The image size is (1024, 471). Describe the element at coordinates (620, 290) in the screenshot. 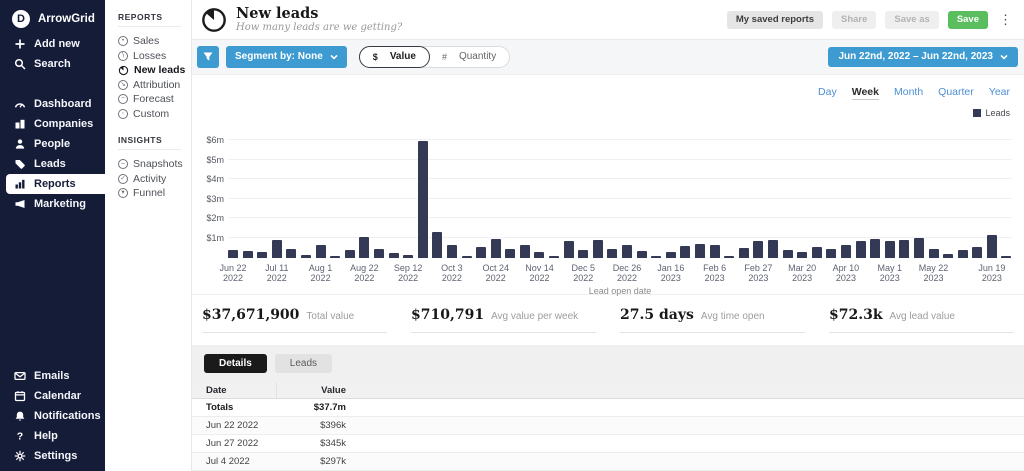

I see `x-axis-title: Lead open date` at that location.